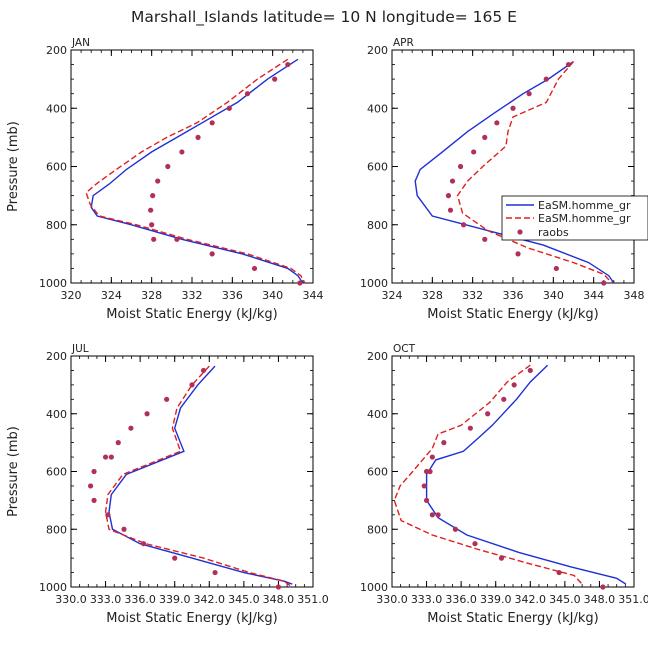  What do you see at coordinates (80, 43) in the screenshot?
I see `panel-title: JAN` at bounding box center [80, 43].